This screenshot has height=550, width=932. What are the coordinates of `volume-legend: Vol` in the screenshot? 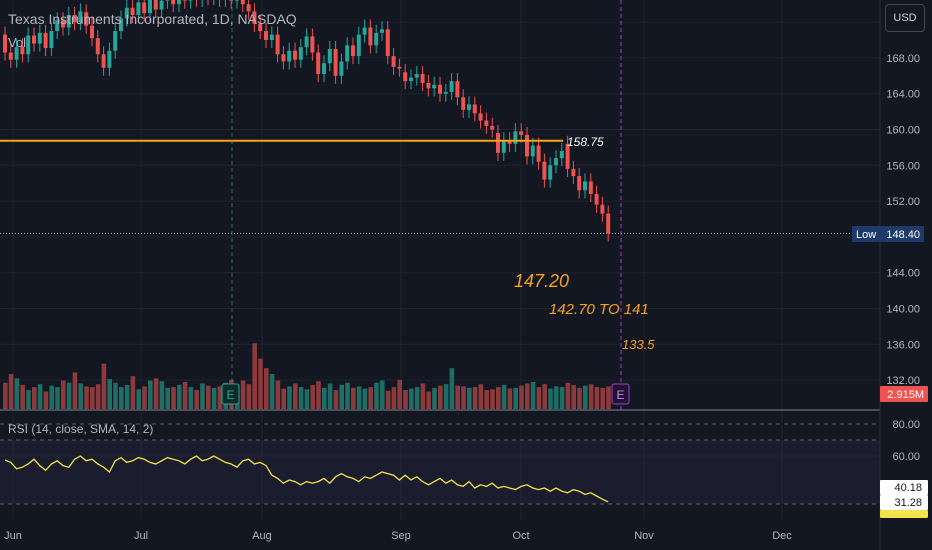 It's located at (17, 42).